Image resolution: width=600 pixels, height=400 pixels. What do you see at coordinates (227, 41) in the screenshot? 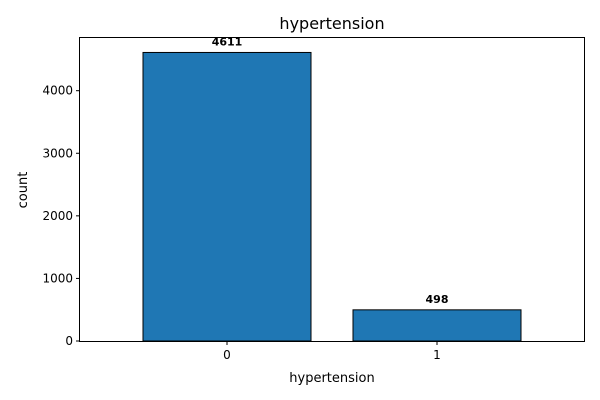
I see `data-label-0: 4611` at bounding box center [227, 41].